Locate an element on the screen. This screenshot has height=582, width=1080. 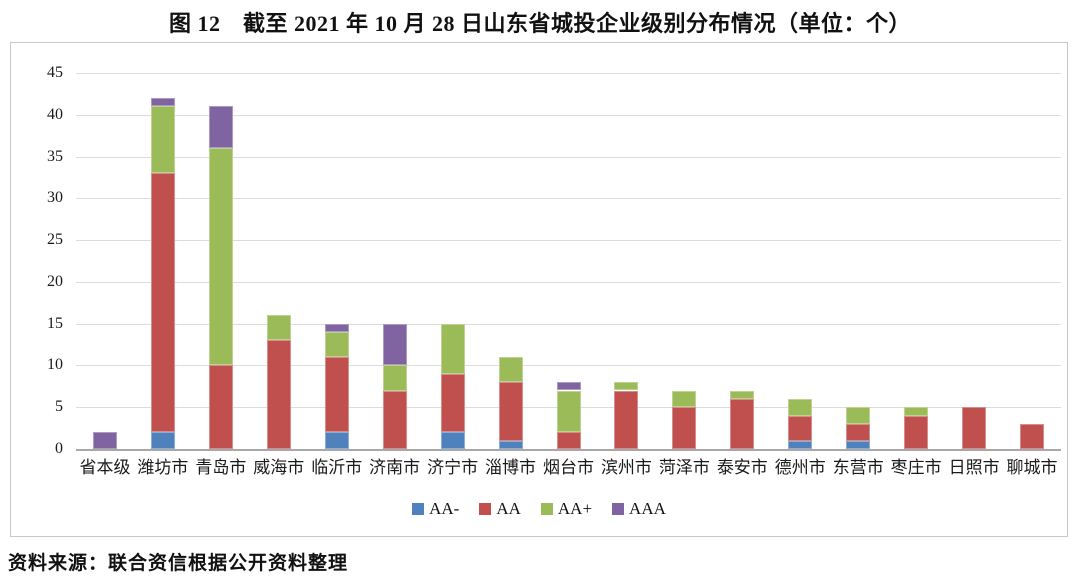
legend-item-aa+: AA+ is located at coordinates (566, 509).